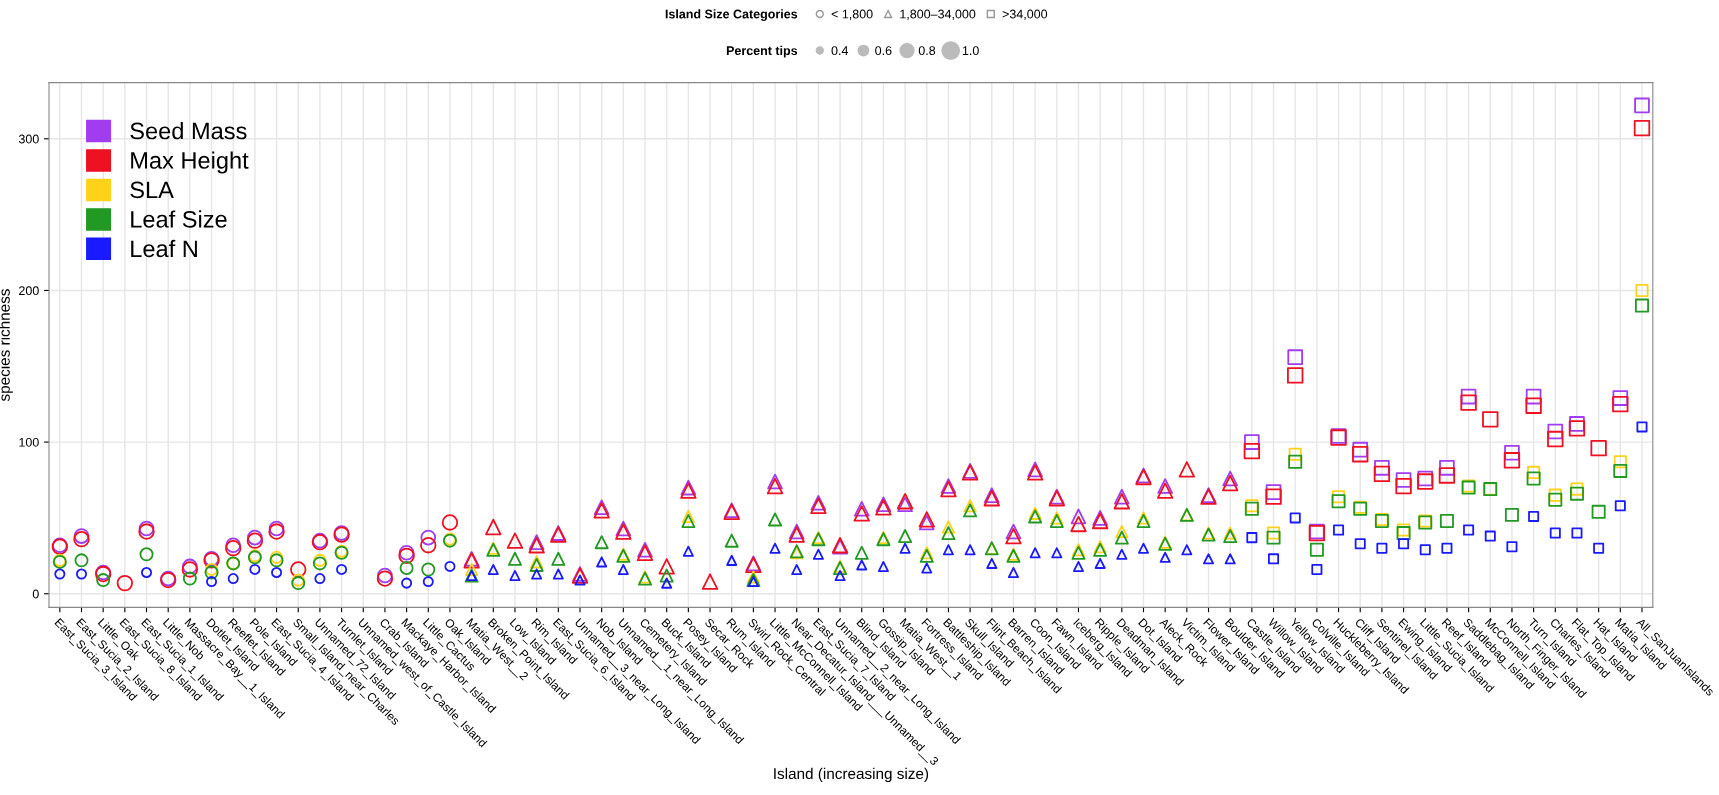 The width and height of the screenshot is (1719, 795). Describe the element at coordinates (883, 51) in the screenshot. I see `text: 0.6` at that location.